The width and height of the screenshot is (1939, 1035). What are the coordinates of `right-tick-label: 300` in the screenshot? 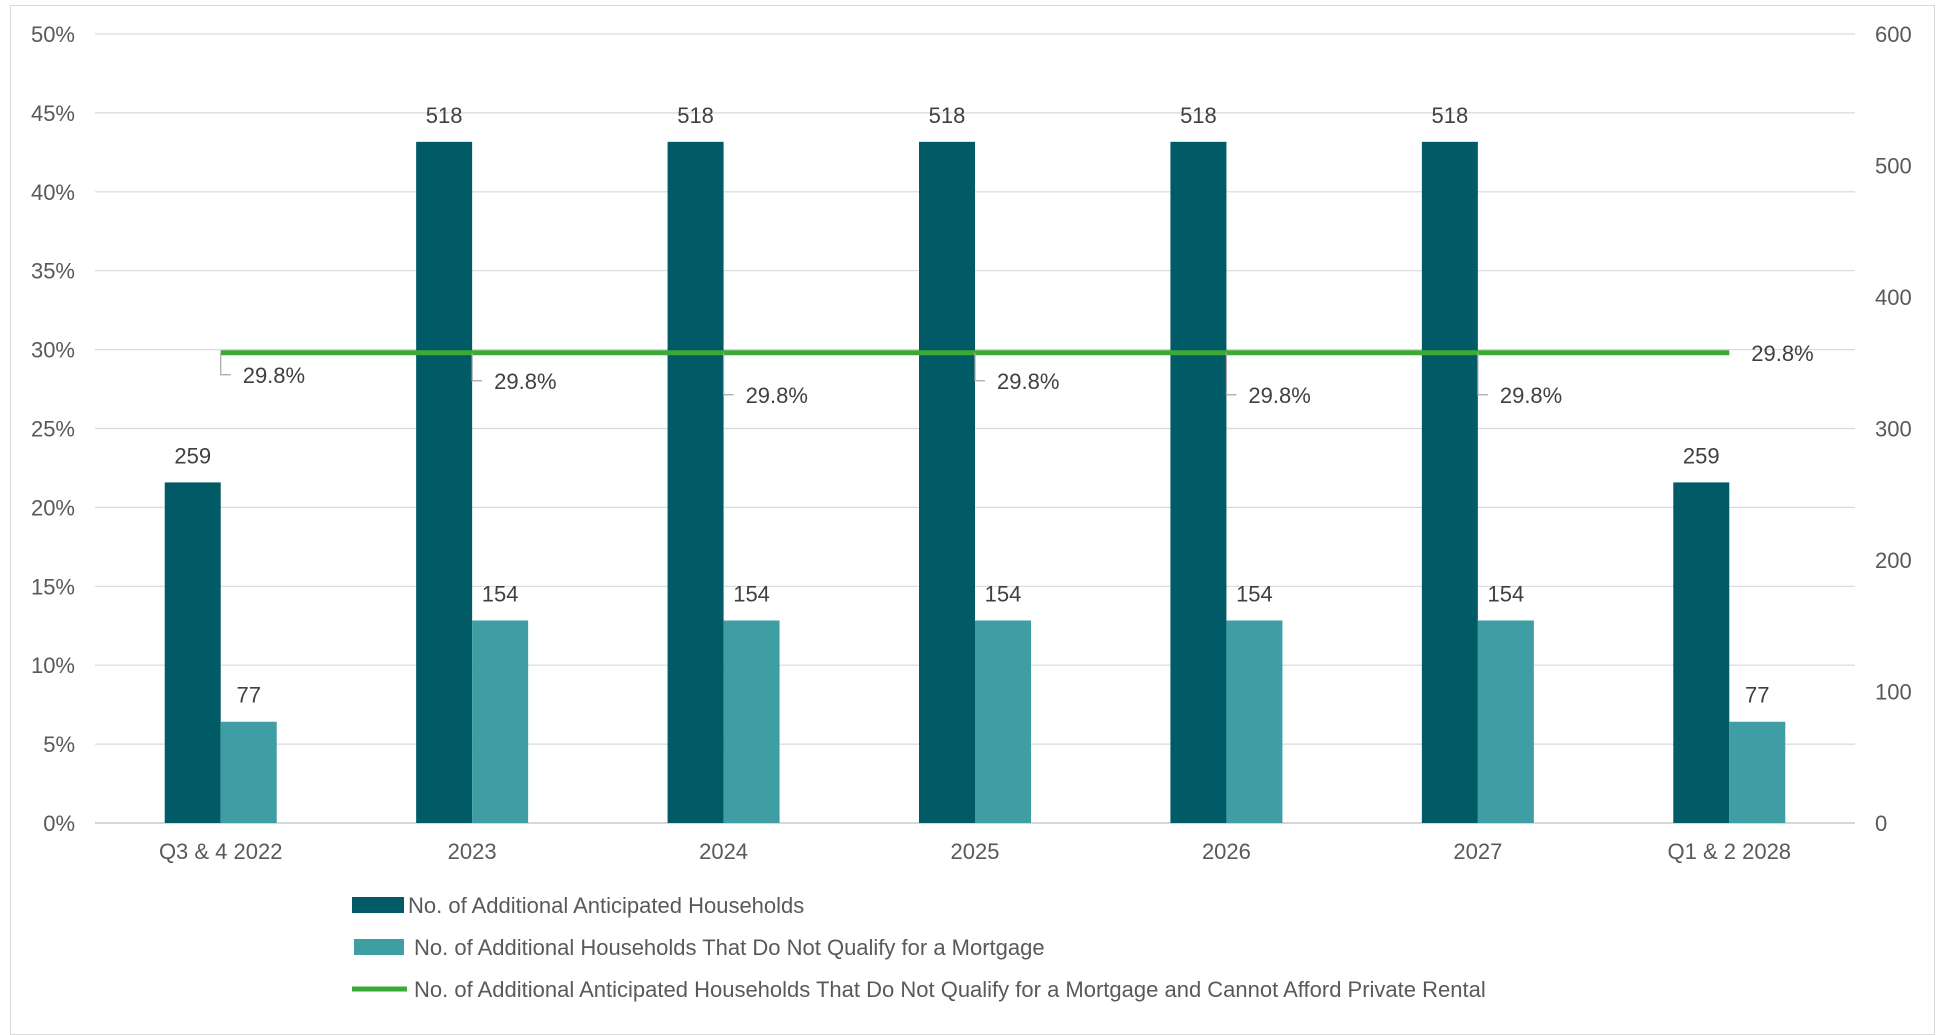 It's located at (1893, 429).